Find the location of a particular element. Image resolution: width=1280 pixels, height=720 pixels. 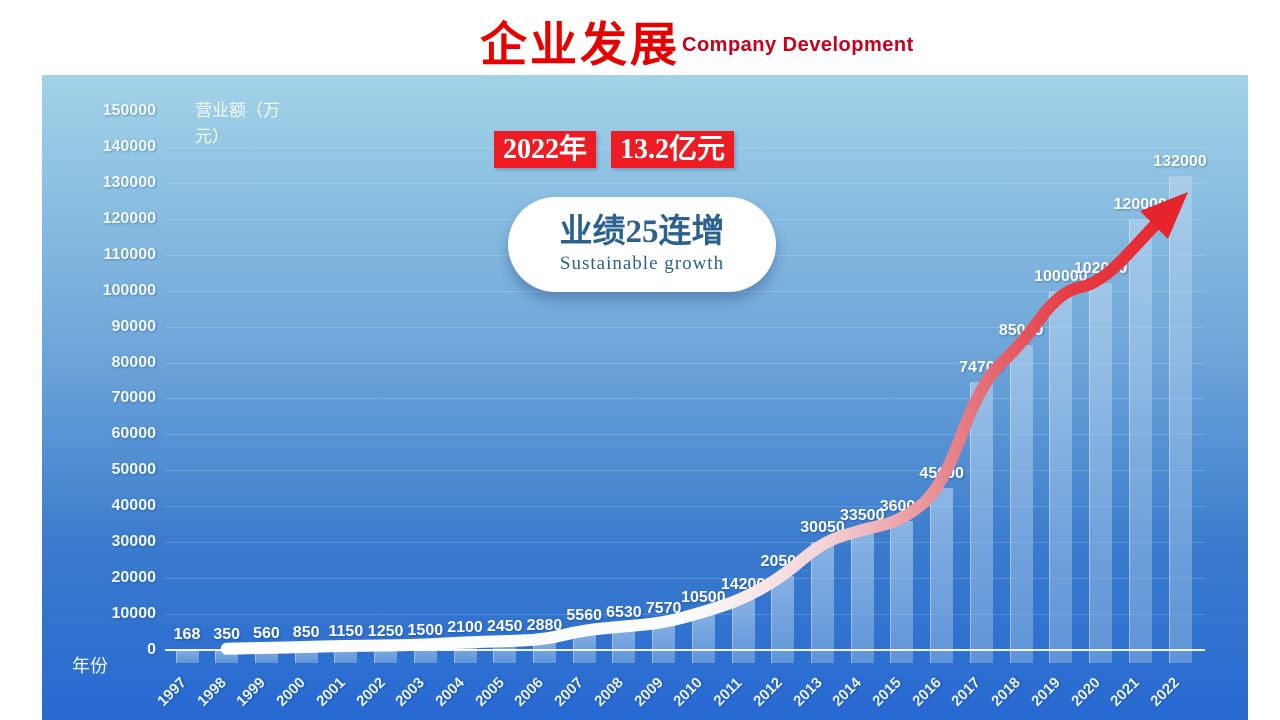

x-tick-label: 2013 is located at coordinates (807, 692).